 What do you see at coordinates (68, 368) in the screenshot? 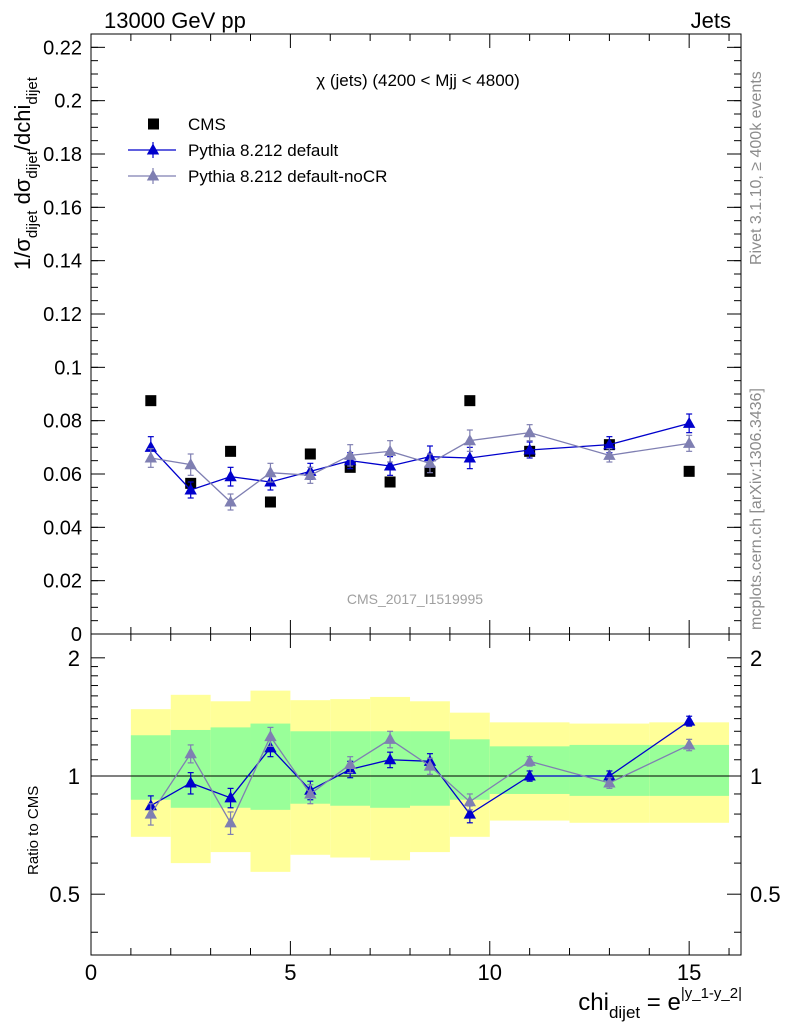
I see `y-tick-label: 0.1` at bounding box center [68, 368].